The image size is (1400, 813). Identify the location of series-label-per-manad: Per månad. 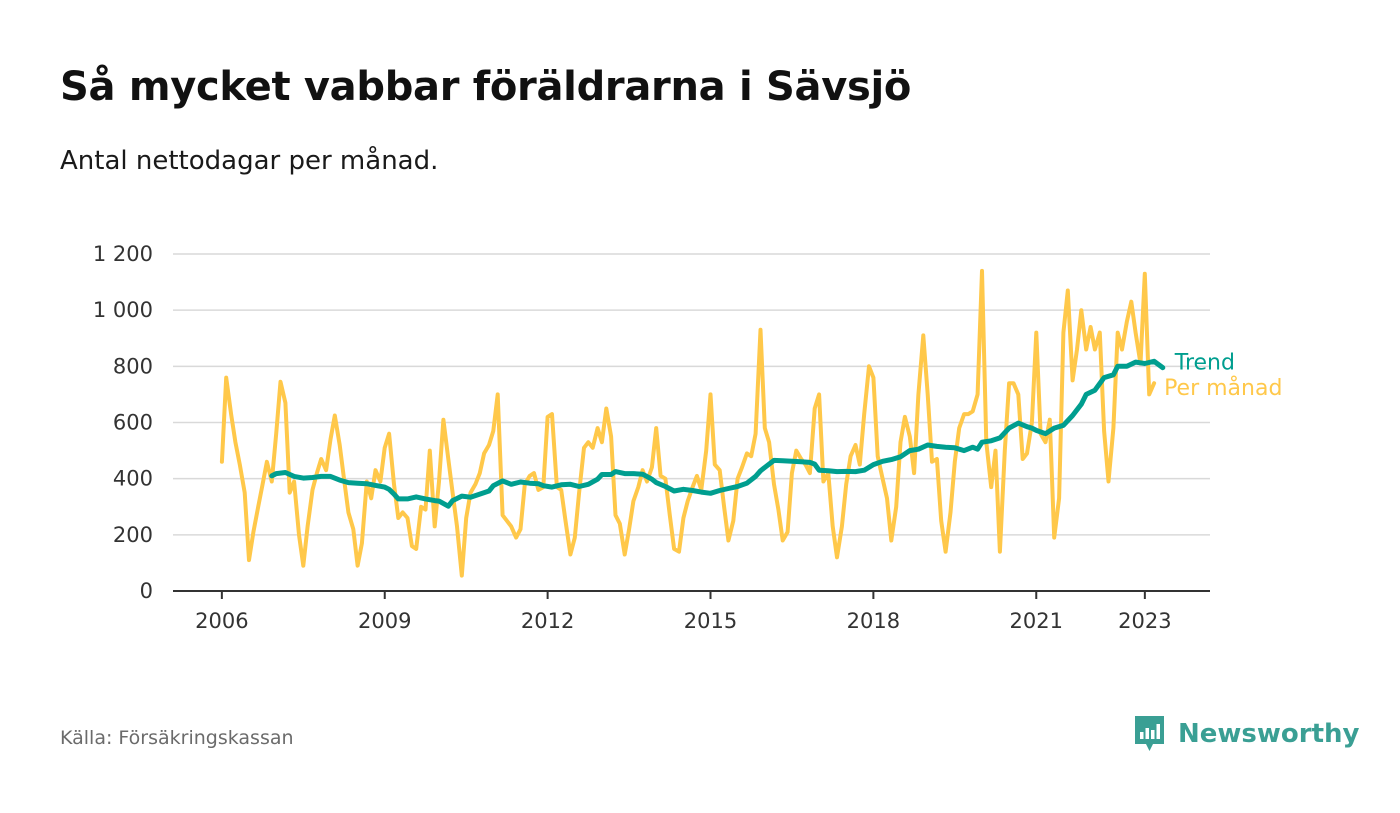
(1223, 388).